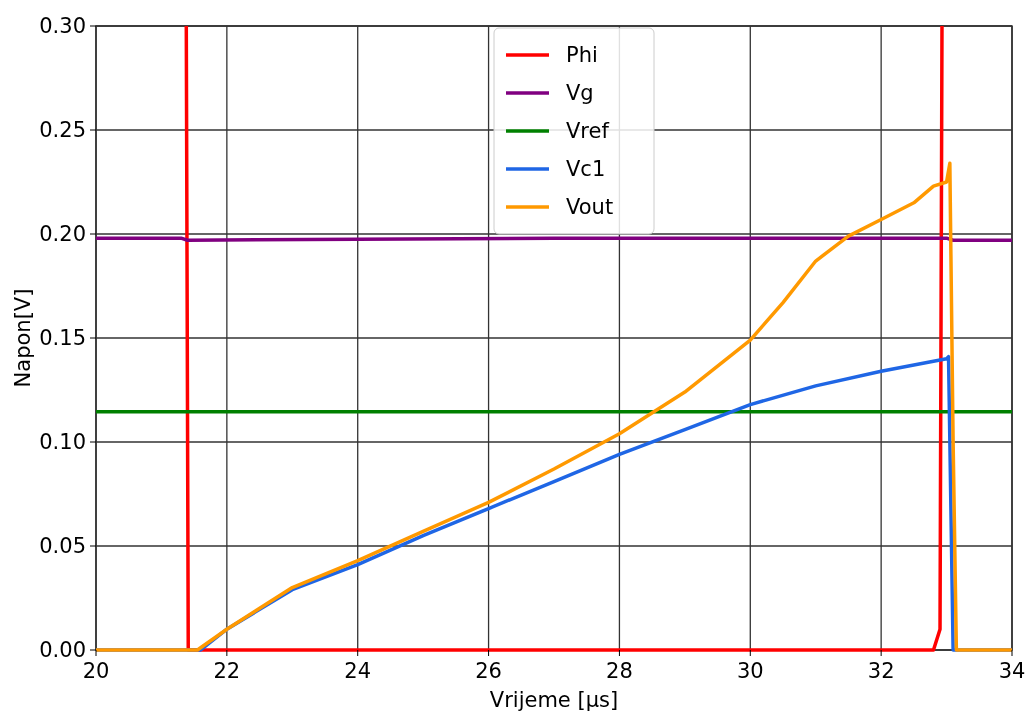  What do you see at coordinates (750, 671) in the screenshot?
I see `x-tick-label: 30` at bounding box center [750, 671].